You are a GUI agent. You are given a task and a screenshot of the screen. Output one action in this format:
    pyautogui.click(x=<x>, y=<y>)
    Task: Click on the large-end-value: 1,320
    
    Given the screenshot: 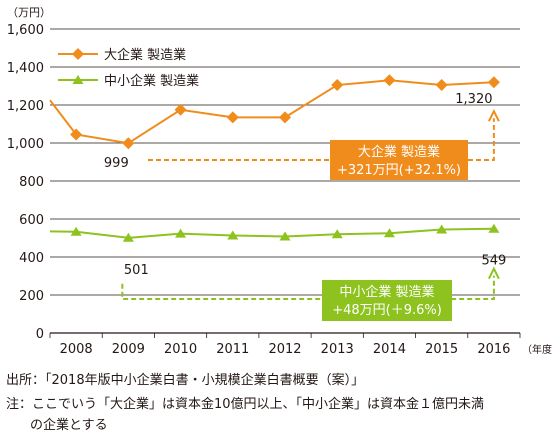 What is the action you would take?
    pyautogui.click(x=473, y=99)
    